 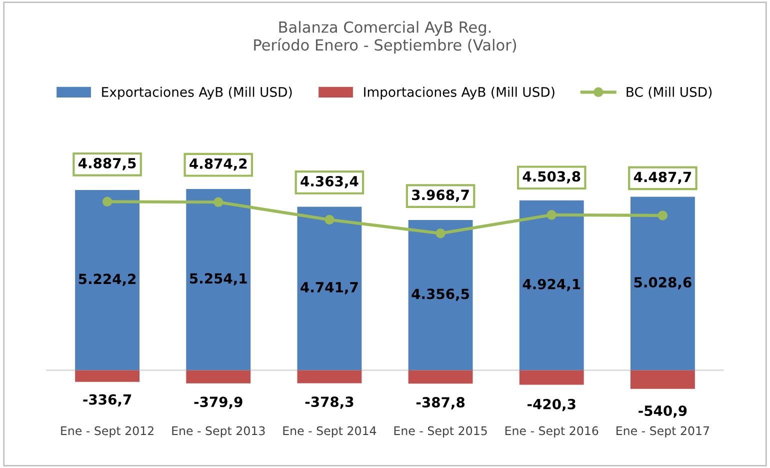 I want to click on legend-label: Exportaciones AyB (Mill USD), so click(x=197, y=93).